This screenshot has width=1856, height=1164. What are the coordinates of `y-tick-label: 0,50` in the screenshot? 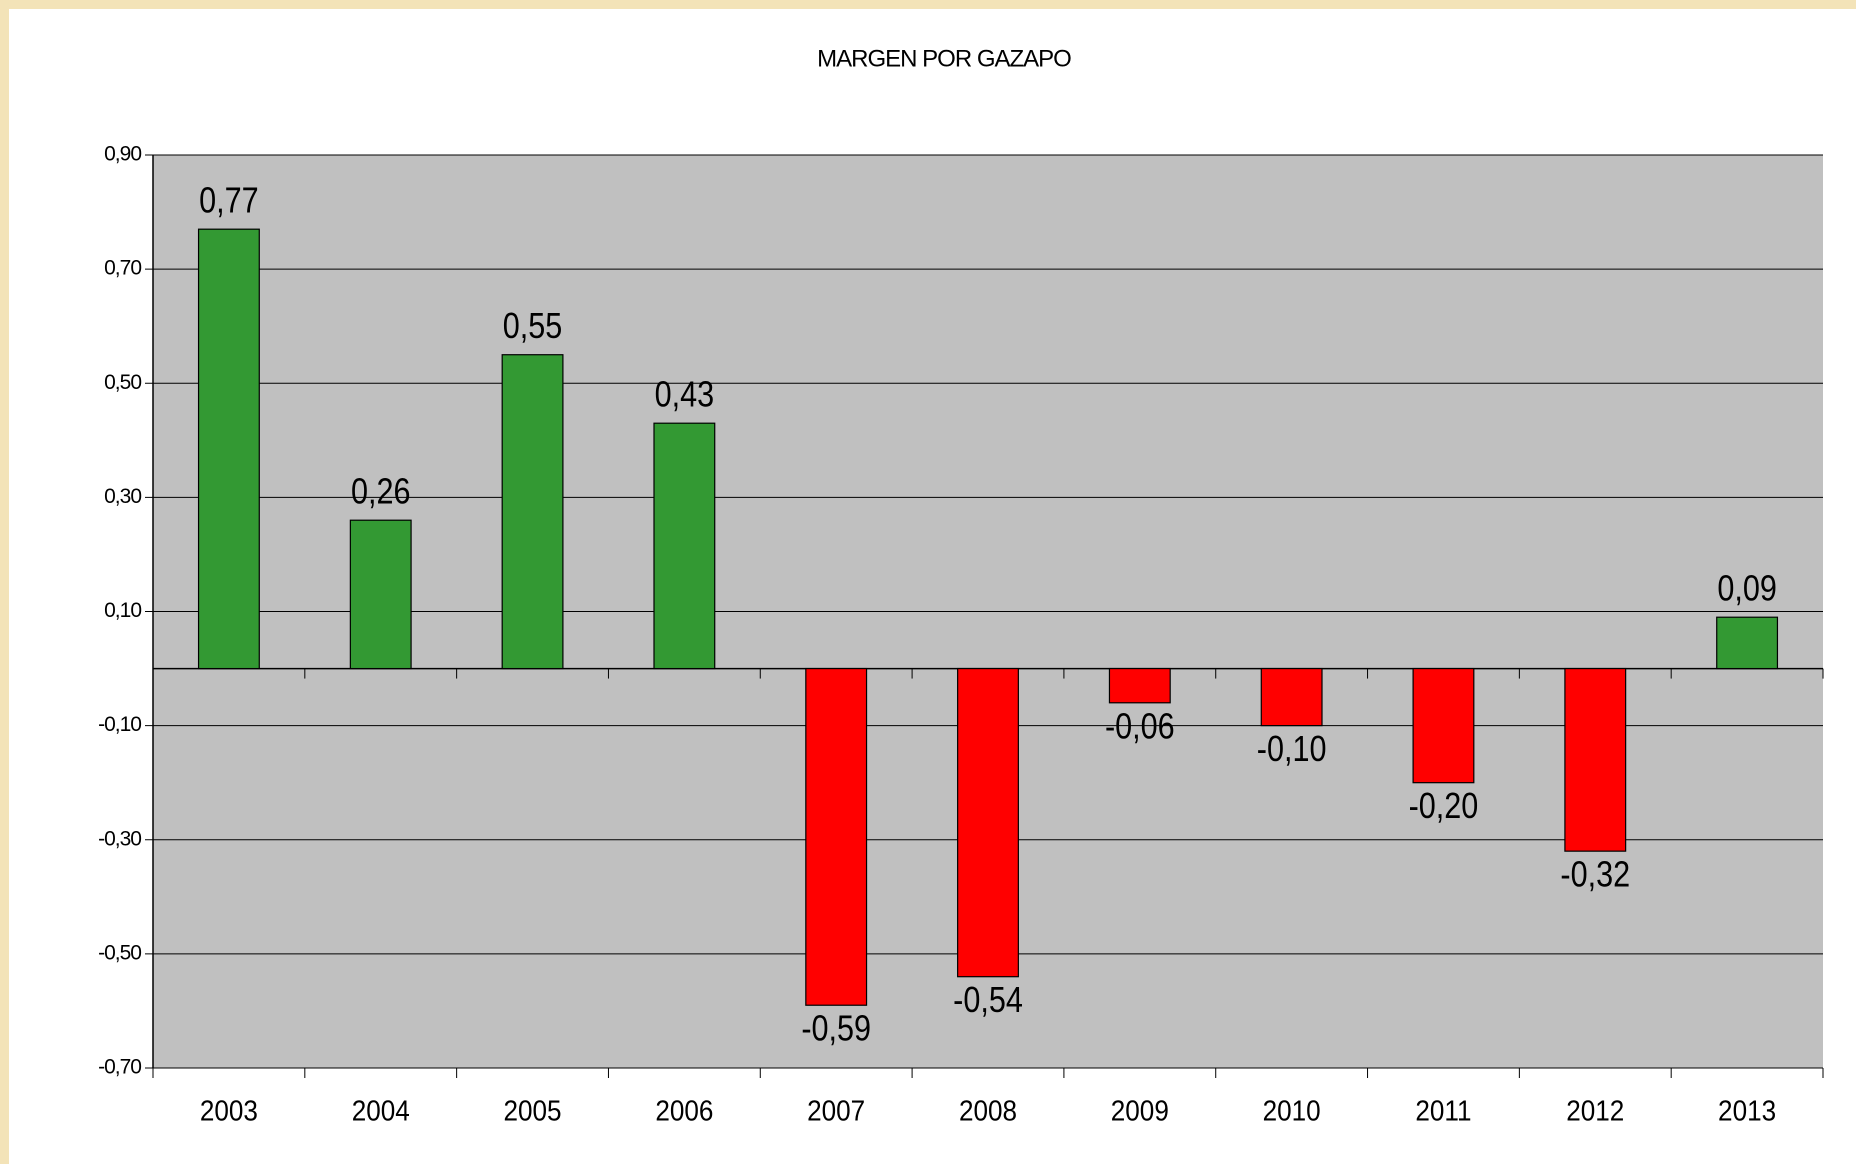 It's located at (122, 382).